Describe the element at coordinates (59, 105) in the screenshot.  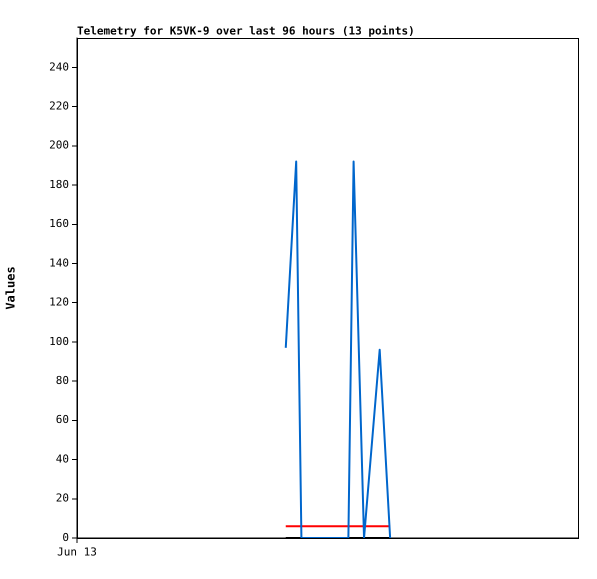
I see `y-tick-label: 220` at that location.